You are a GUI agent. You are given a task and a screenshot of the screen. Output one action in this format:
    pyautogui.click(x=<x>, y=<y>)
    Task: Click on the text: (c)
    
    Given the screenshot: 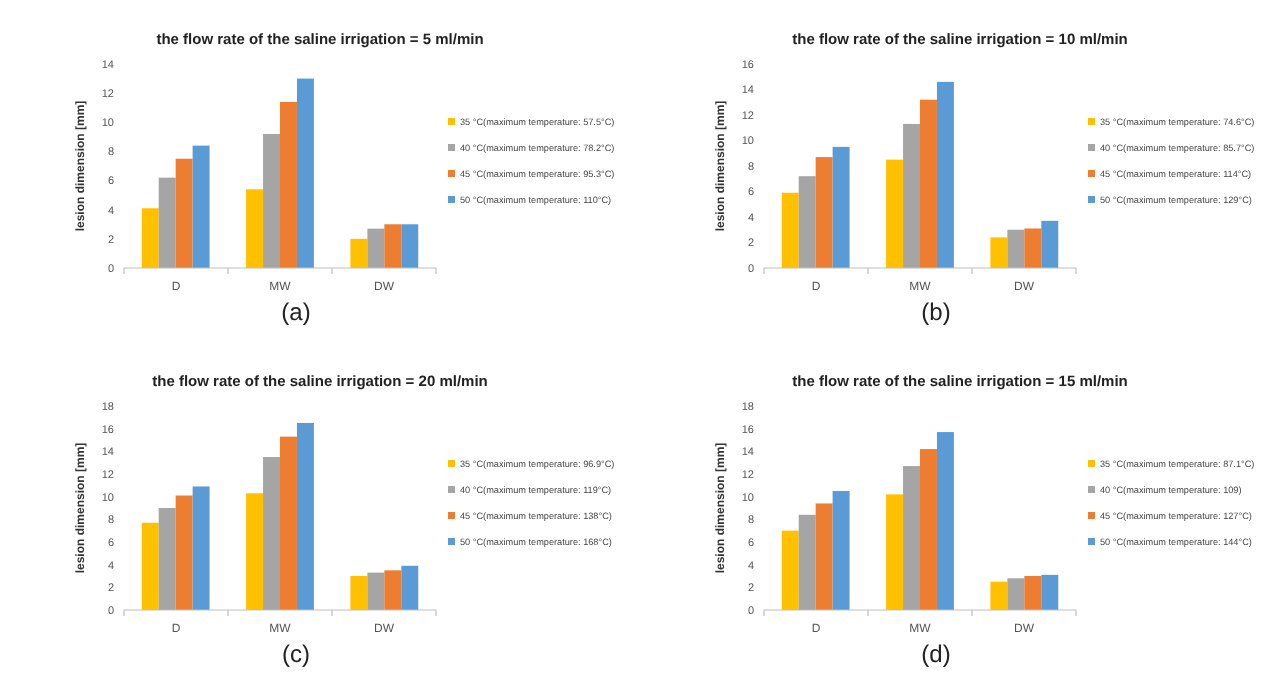 What is the action you would take?
    pyautogui.click(x=296, y=654)
    